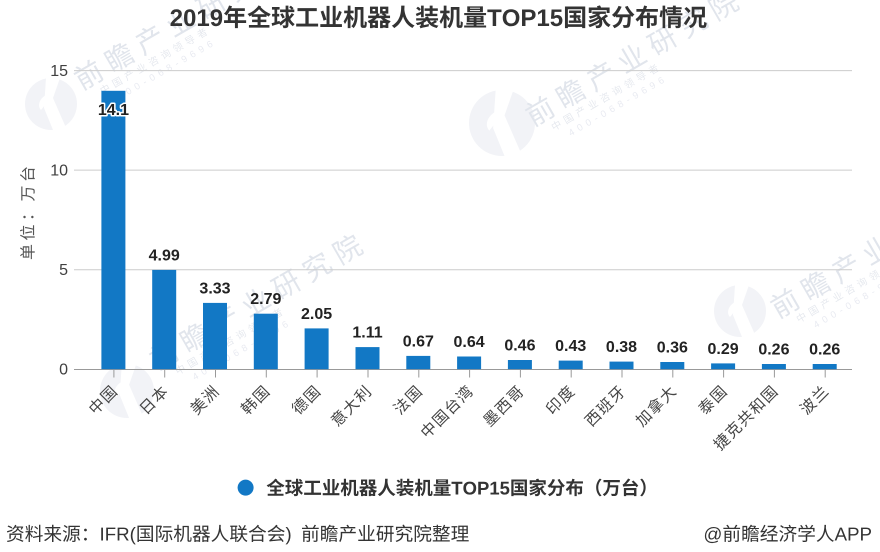 This screenshot has width=880, height=552. I want to click on svg-text: 1.11, so click(367, 333).